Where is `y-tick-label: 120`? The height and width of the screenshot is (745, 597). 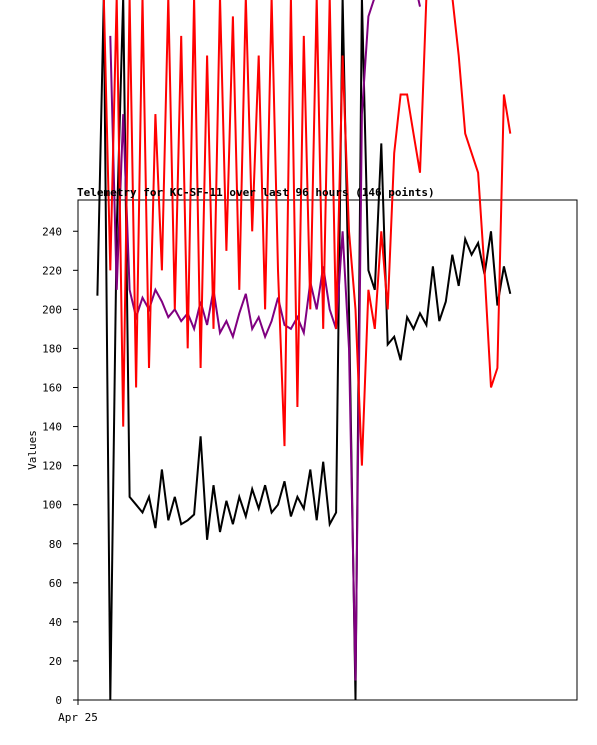
y-tick-label: 120 is located at coordinates (52, 466).